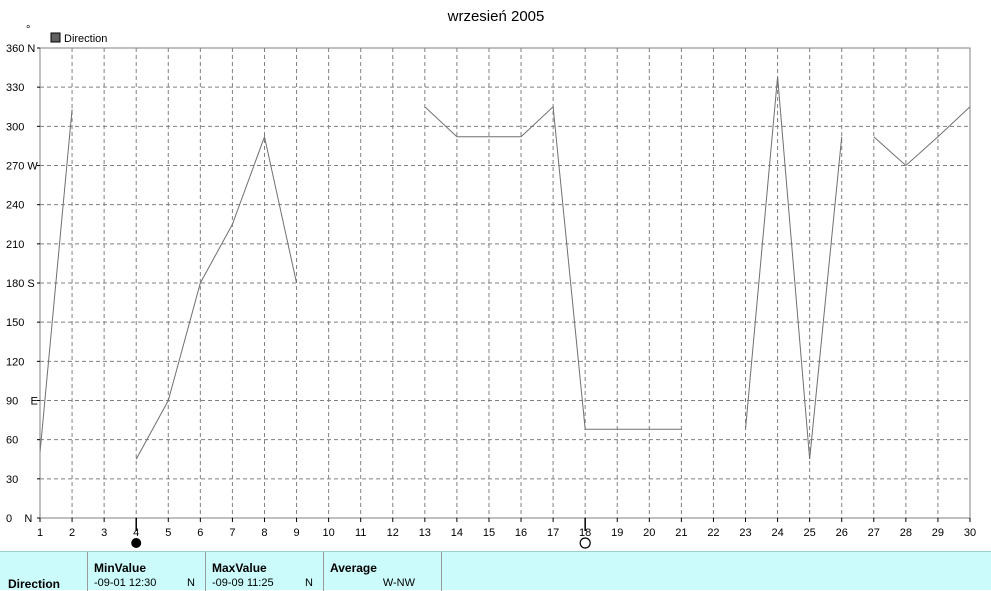 The image size is (991, 591). I want to click on x-tick-label-9: 9, so click(296, 533).